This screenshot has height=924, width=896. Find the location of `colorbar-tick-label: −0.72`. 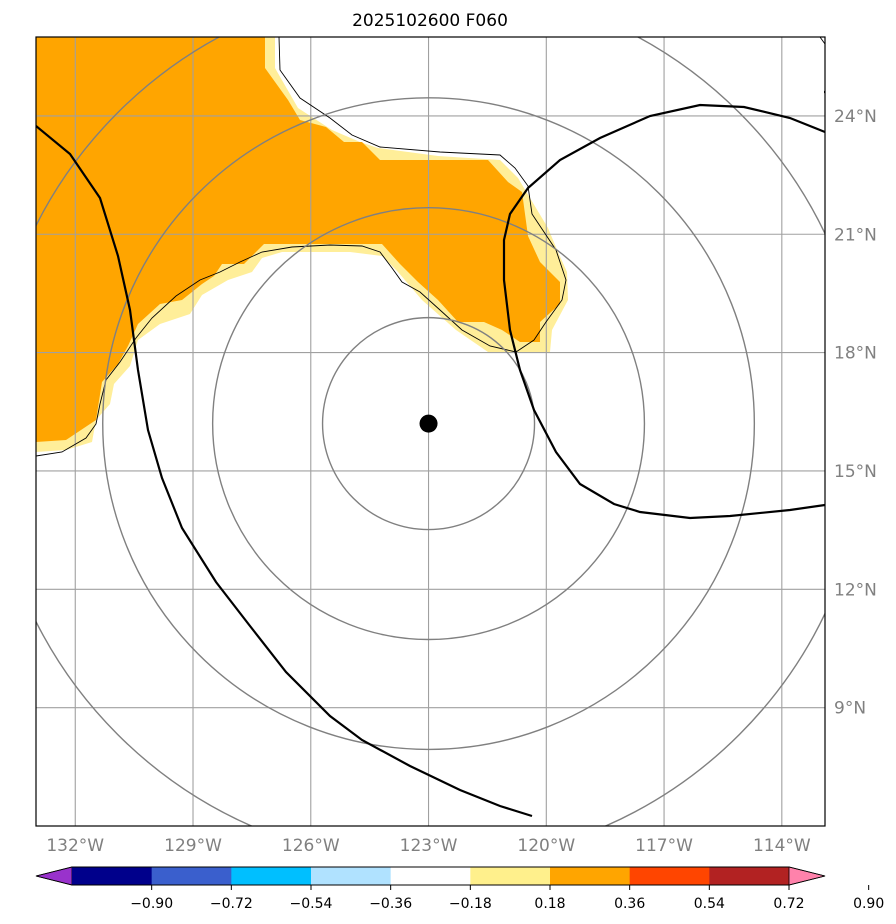

colorbar-tick-label: −0.72 is located at coordinates (231, 904).